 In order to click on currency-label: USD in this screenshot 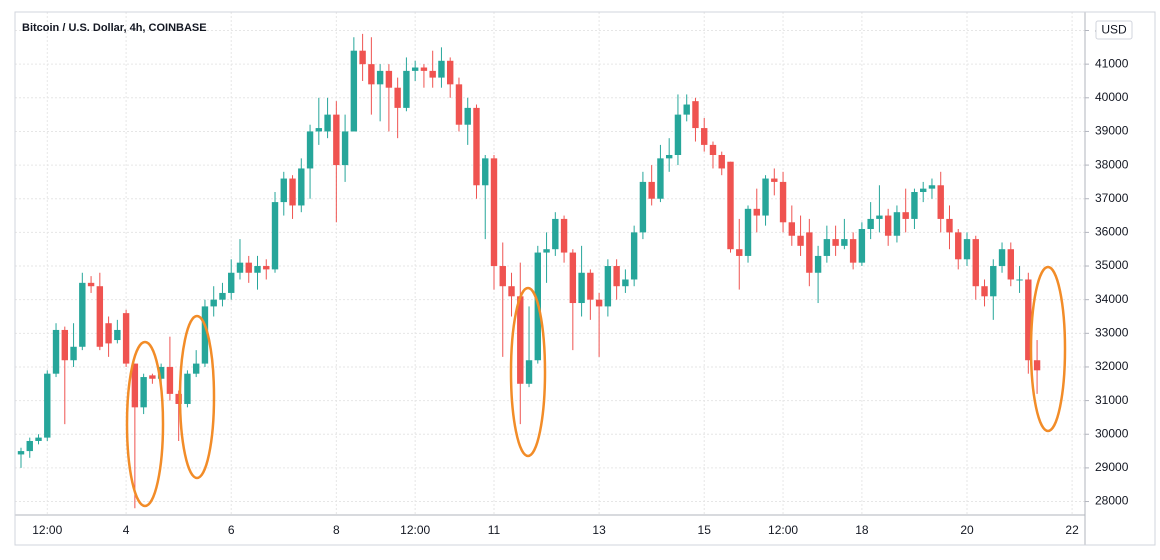, I will do `click(1114, 30)`.